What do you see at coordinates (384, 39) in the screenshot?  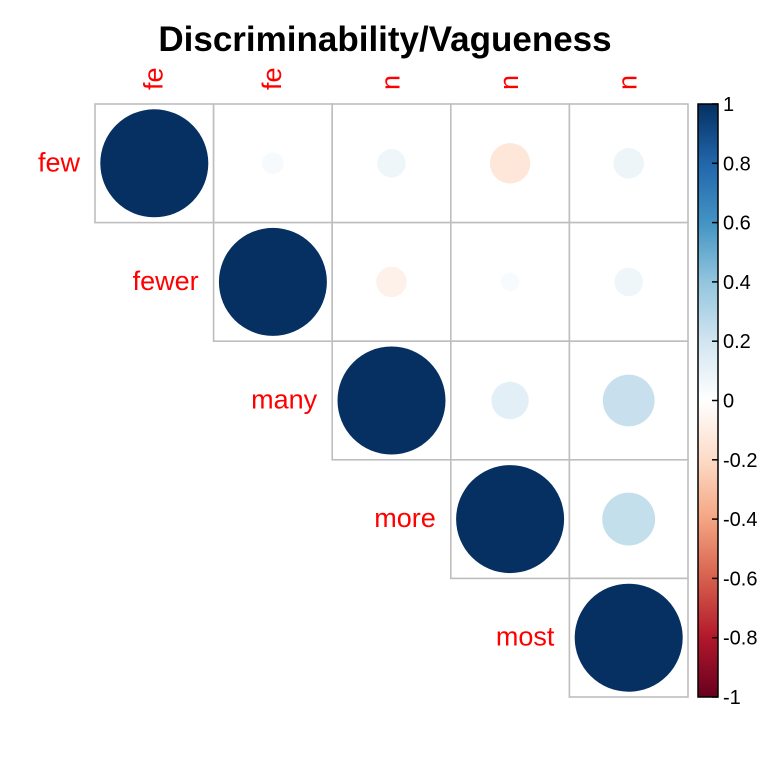 I see `chart-title: Discriminability/Vagueness` at bounding box center [384, 39].